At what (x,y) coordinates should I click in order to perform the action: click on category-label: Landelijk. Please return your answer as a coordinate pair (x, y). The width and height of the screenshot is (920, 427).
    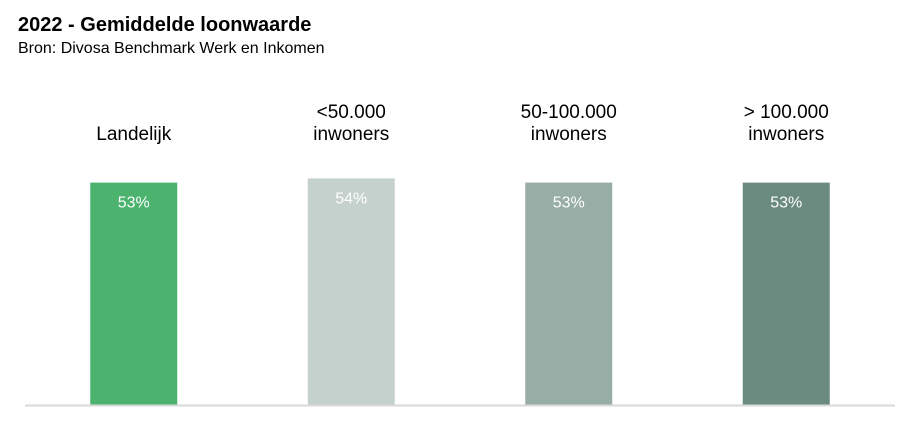
    Looking at the image, I should click on (133, 134).